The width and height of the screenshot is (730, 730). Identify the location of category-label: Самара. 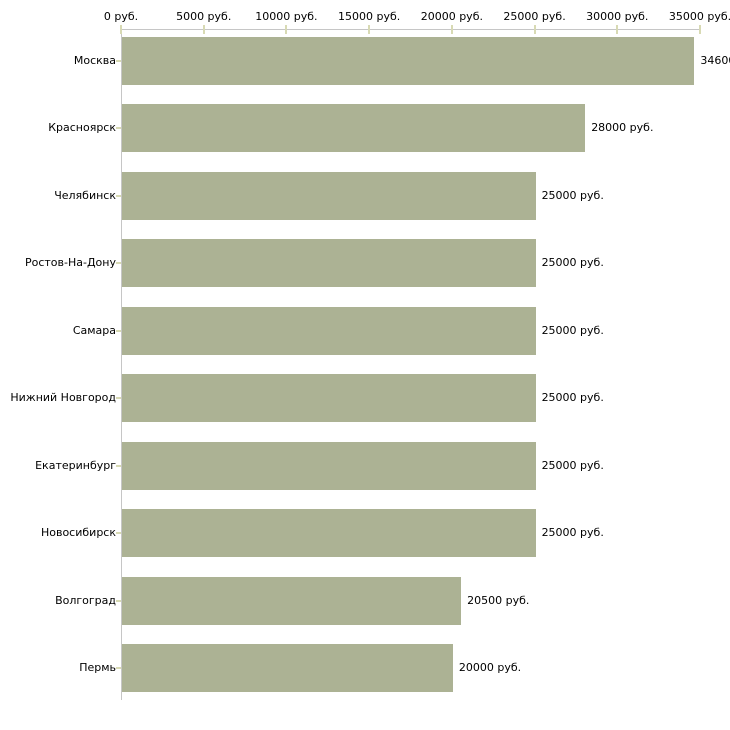
(94, 330).